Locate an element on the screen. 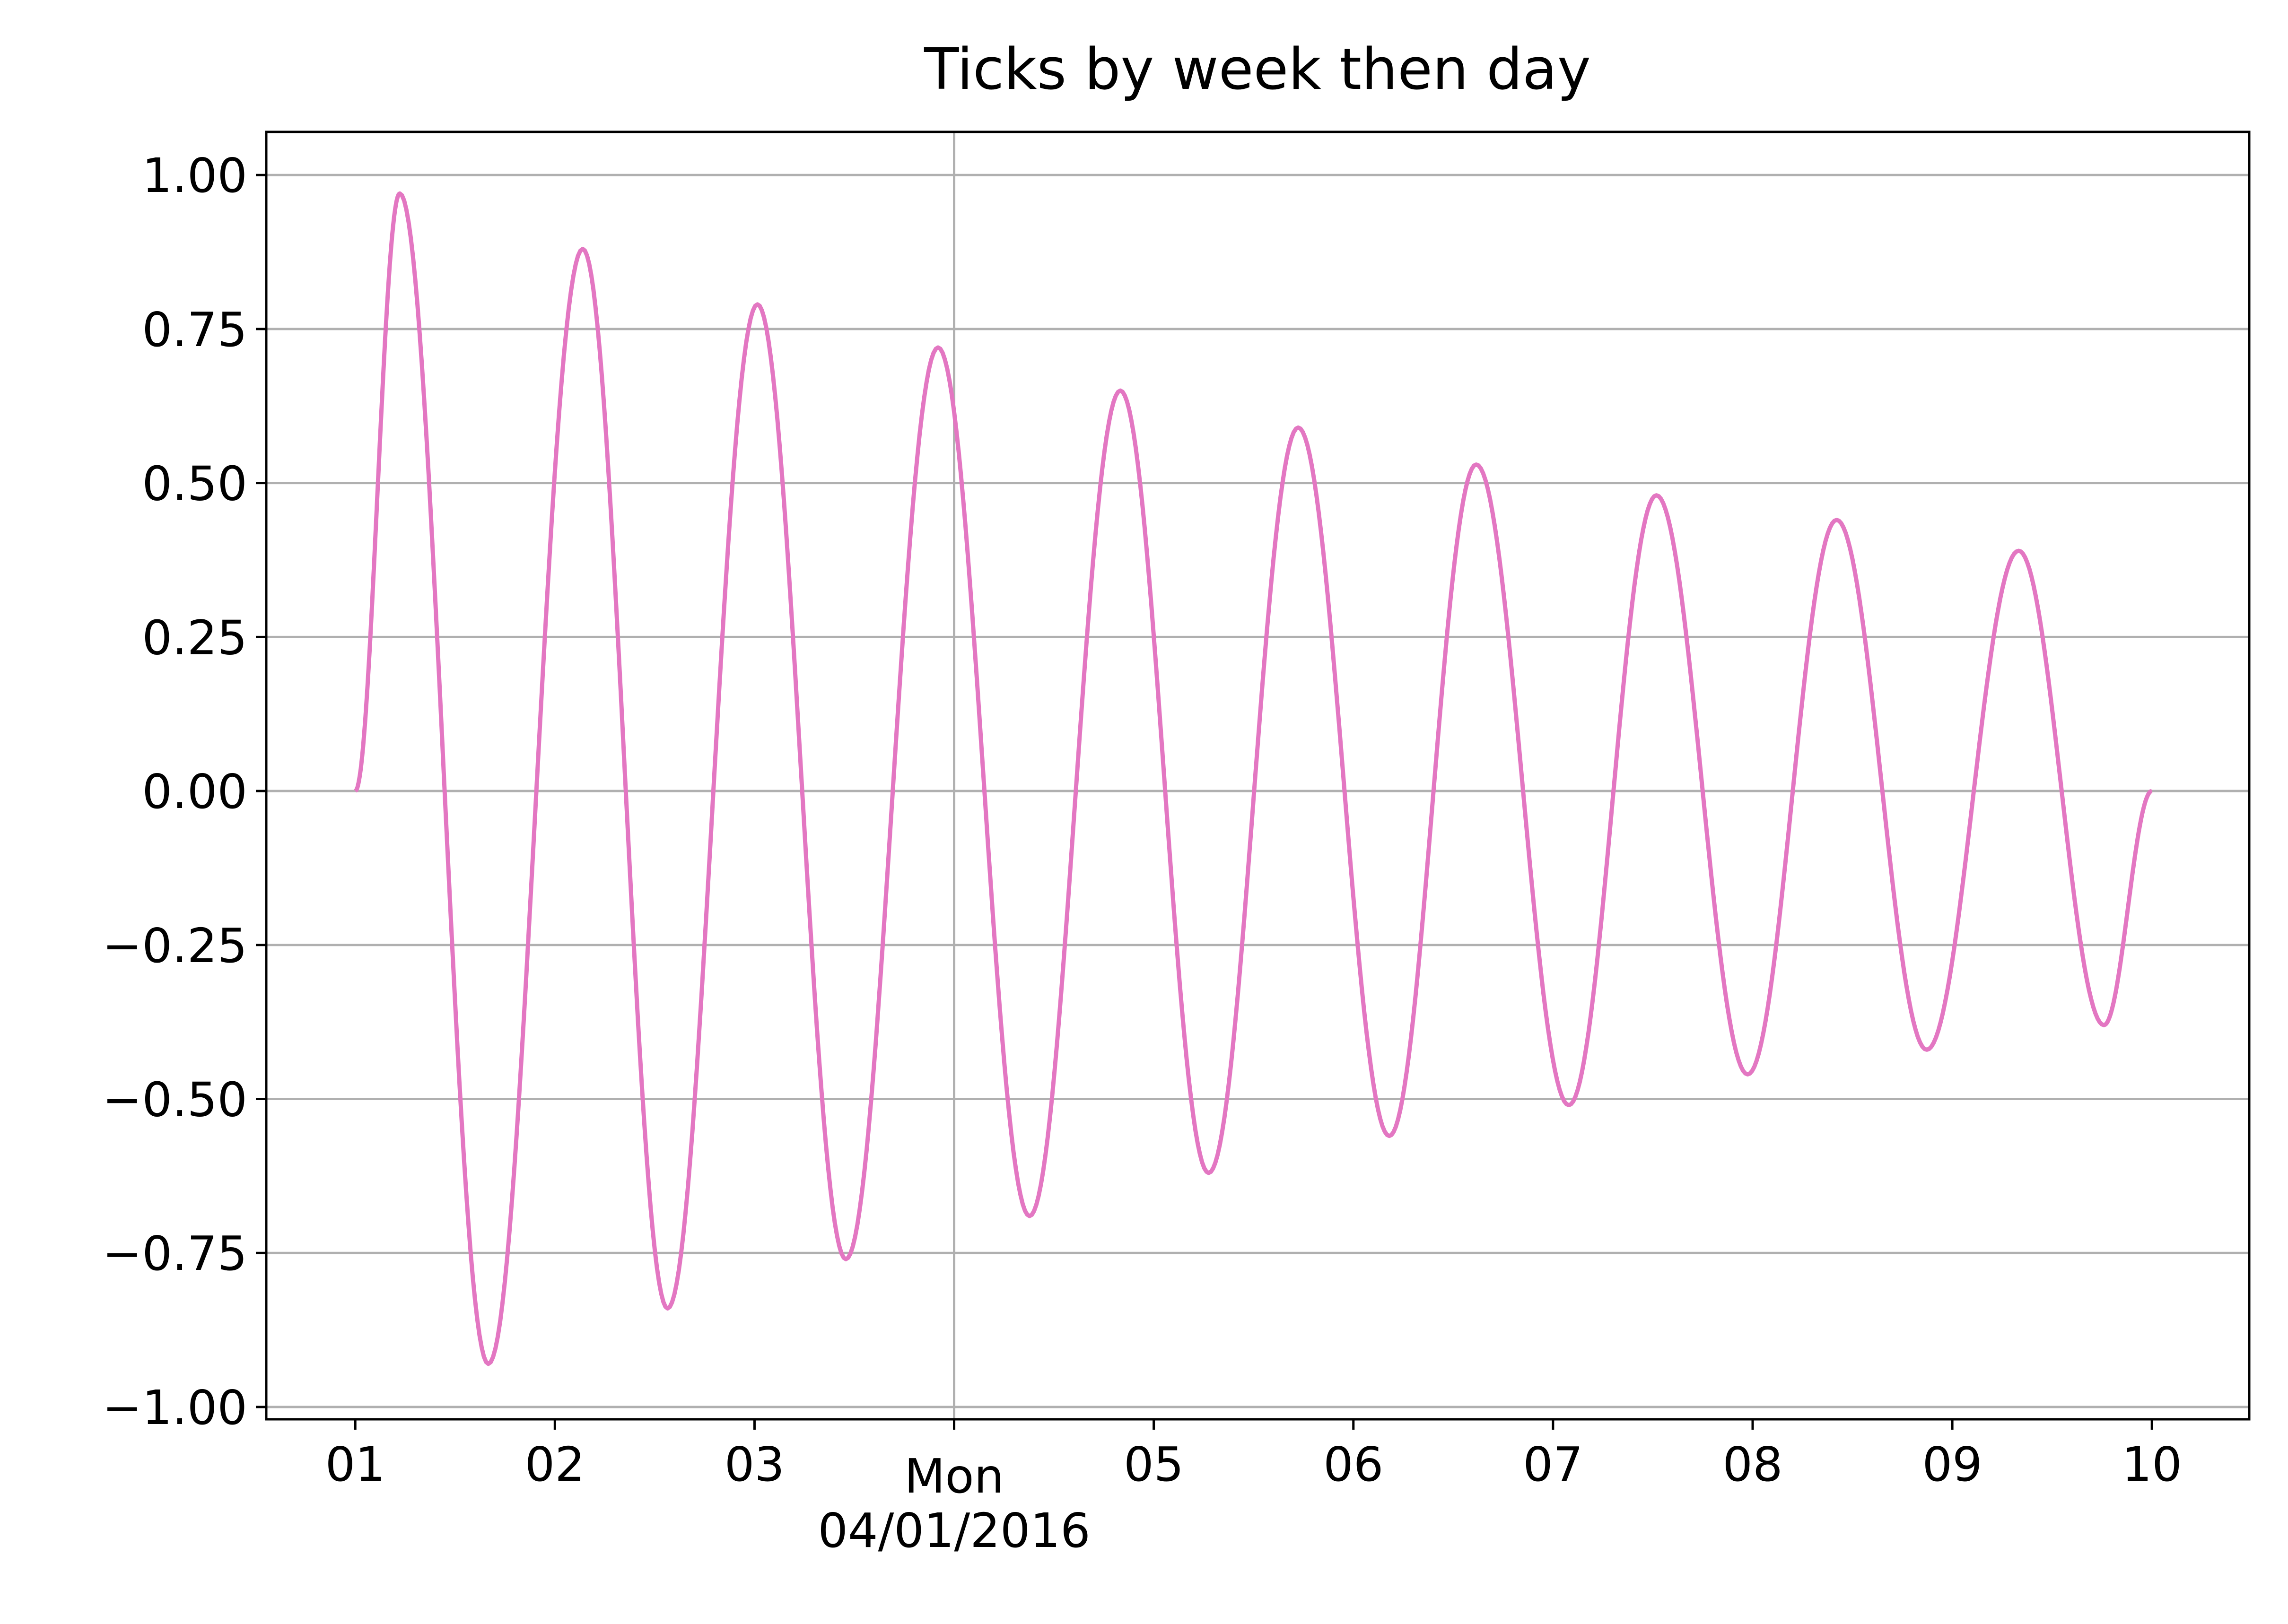  y-tick-label: 0.50 is located at coordinates (195, 484).